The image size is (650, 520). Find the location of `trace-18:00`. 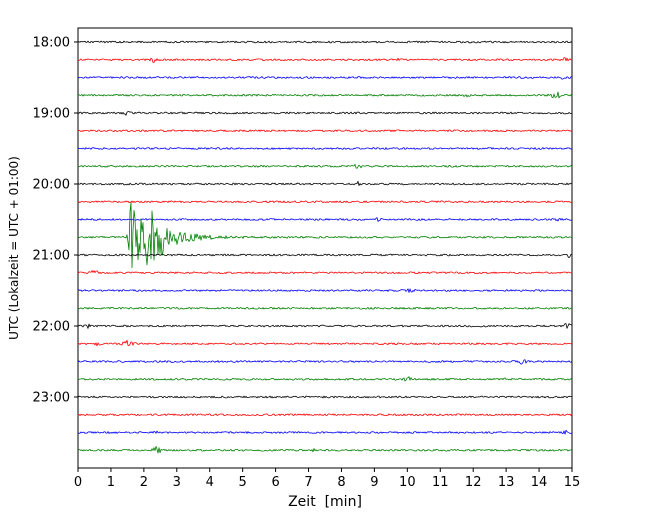

trace-18:00 is located at coordinates (325, 42).